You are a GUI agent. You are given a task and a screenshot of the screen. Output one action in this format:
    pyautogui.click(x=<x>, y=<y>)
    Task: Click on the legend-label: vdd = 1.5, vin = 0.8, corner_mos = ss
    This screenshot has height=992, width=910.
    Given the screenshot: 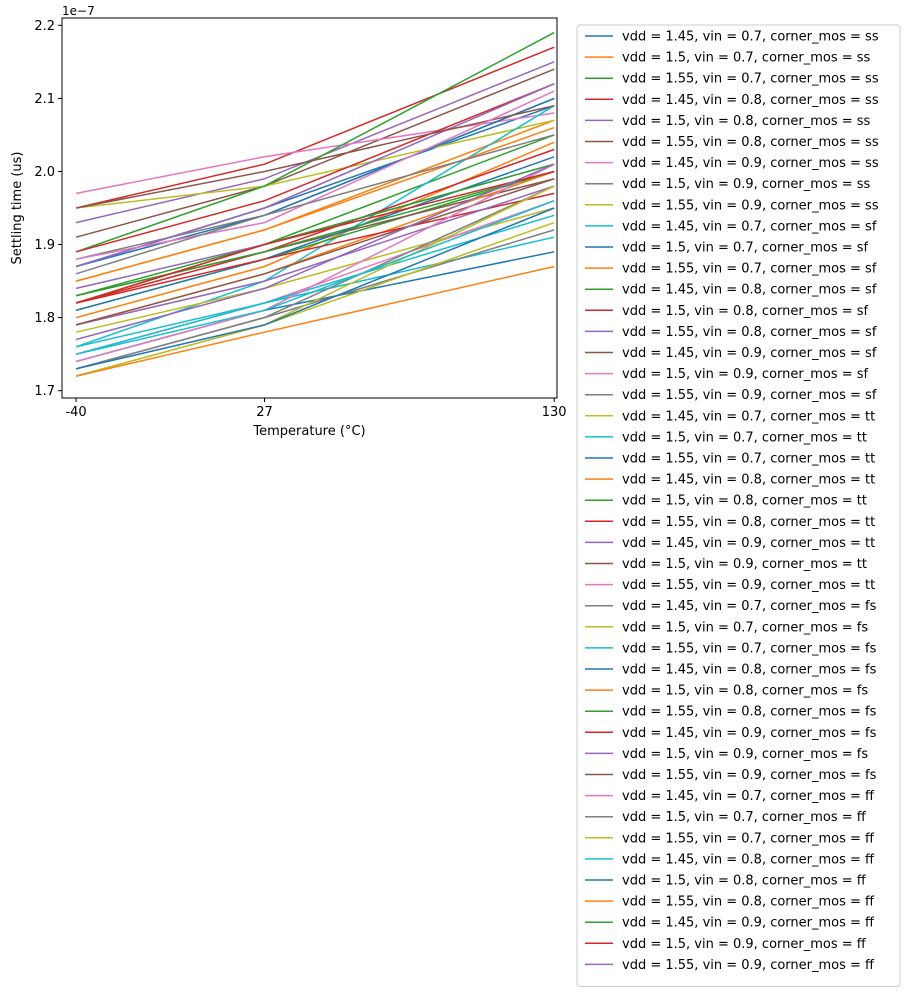 What is the action you would take?
    pyautogui.click(x=746, y=121)
    